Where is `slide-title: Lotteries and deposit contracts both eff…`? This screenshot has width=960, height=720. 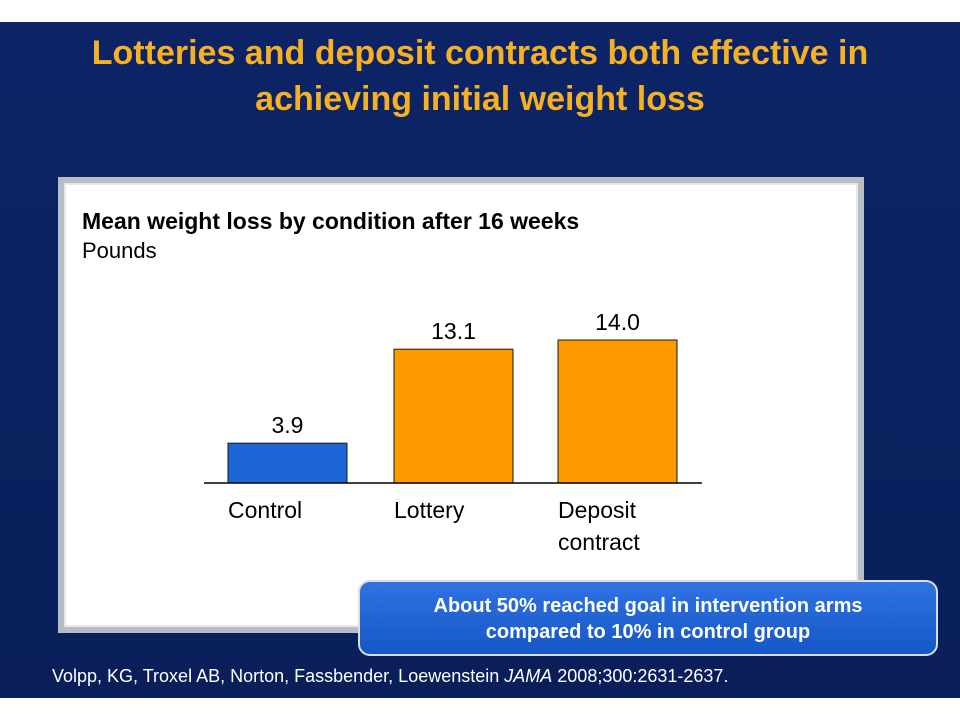
slide-title: Lotteries and deposit contracts both eff… is located at coordinates (480, 76).